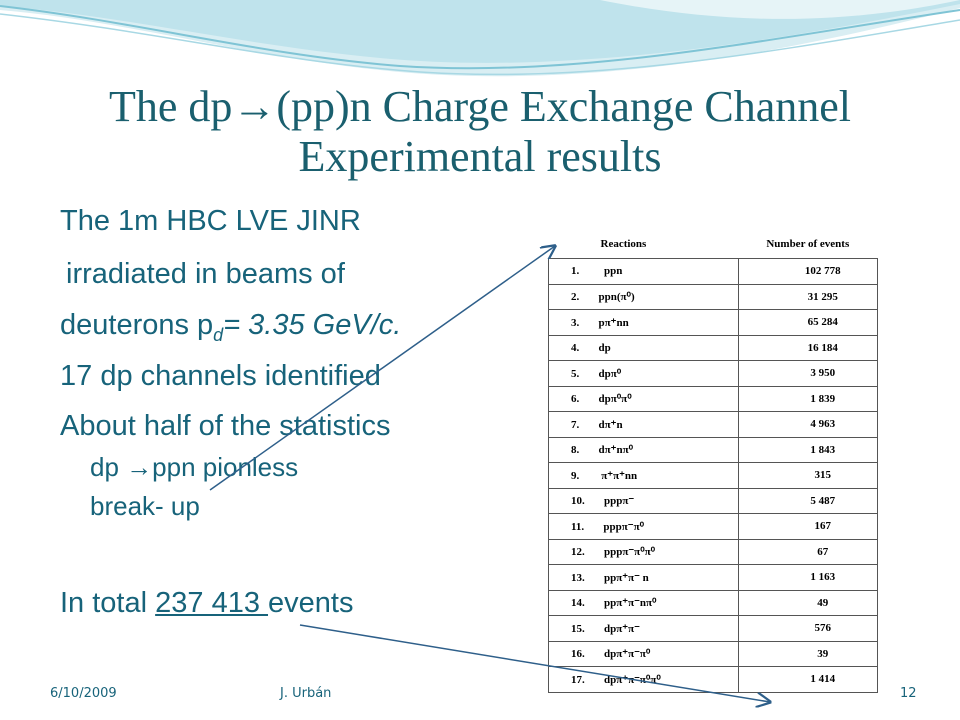 This screenshot has height=720, width=960. What do you see at coordinates (643, 373) in the screenshot?
I see `reaction-cell: 5. dpπ⁰` at bounding box center [643, 373].